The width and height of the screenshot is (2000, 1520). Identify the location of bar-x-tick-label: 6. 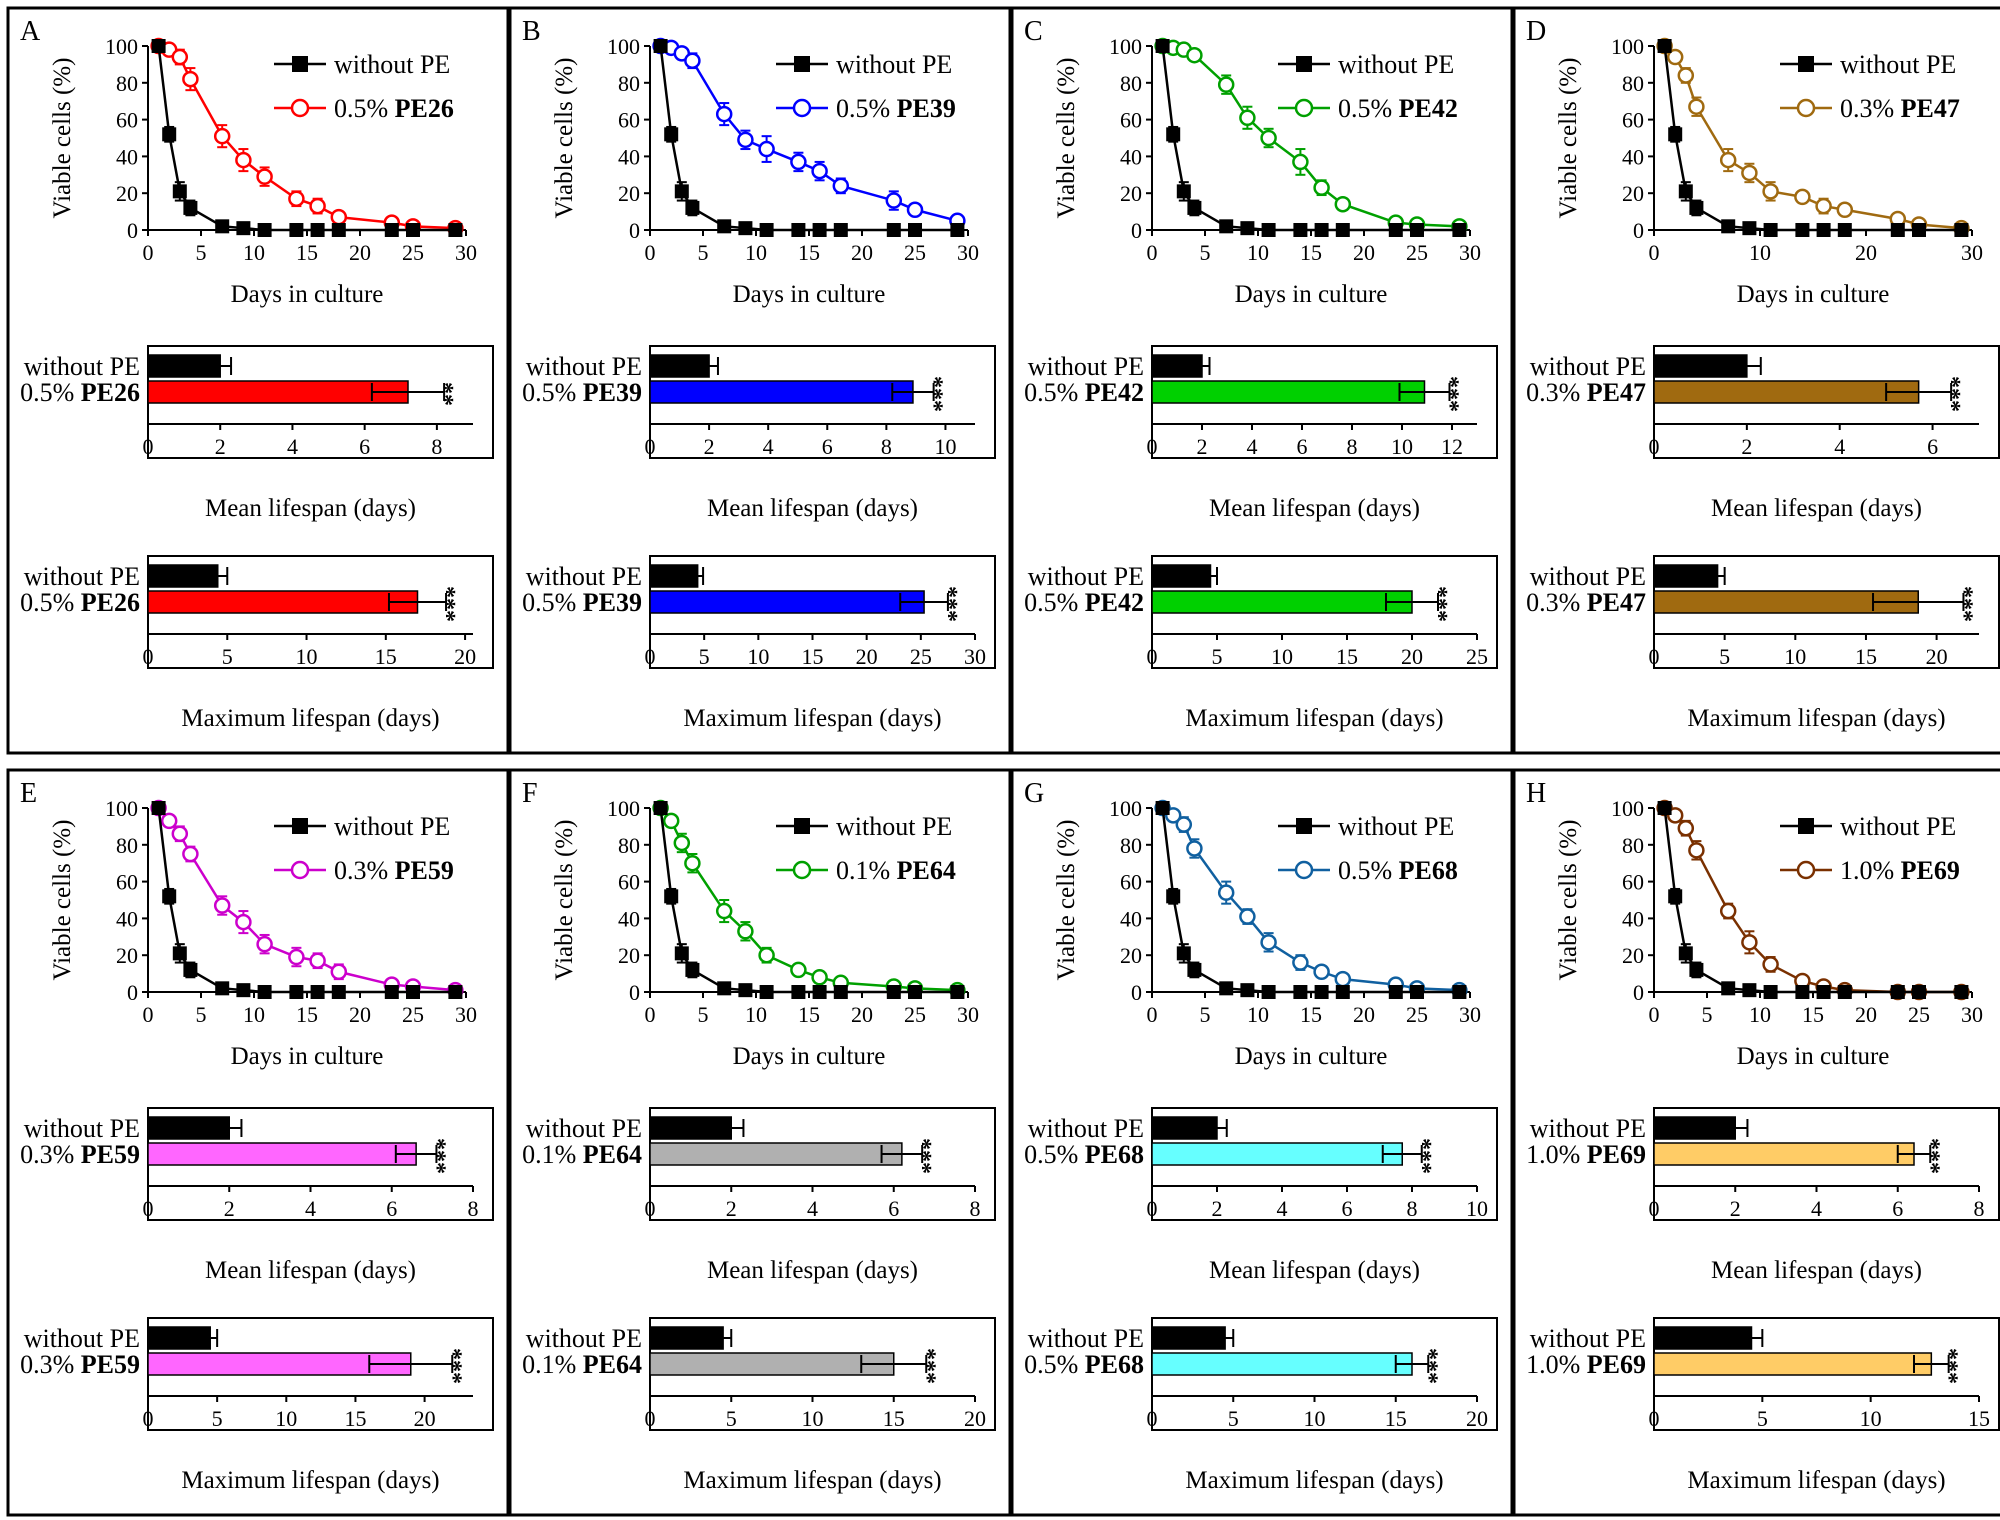
(391, 1208).